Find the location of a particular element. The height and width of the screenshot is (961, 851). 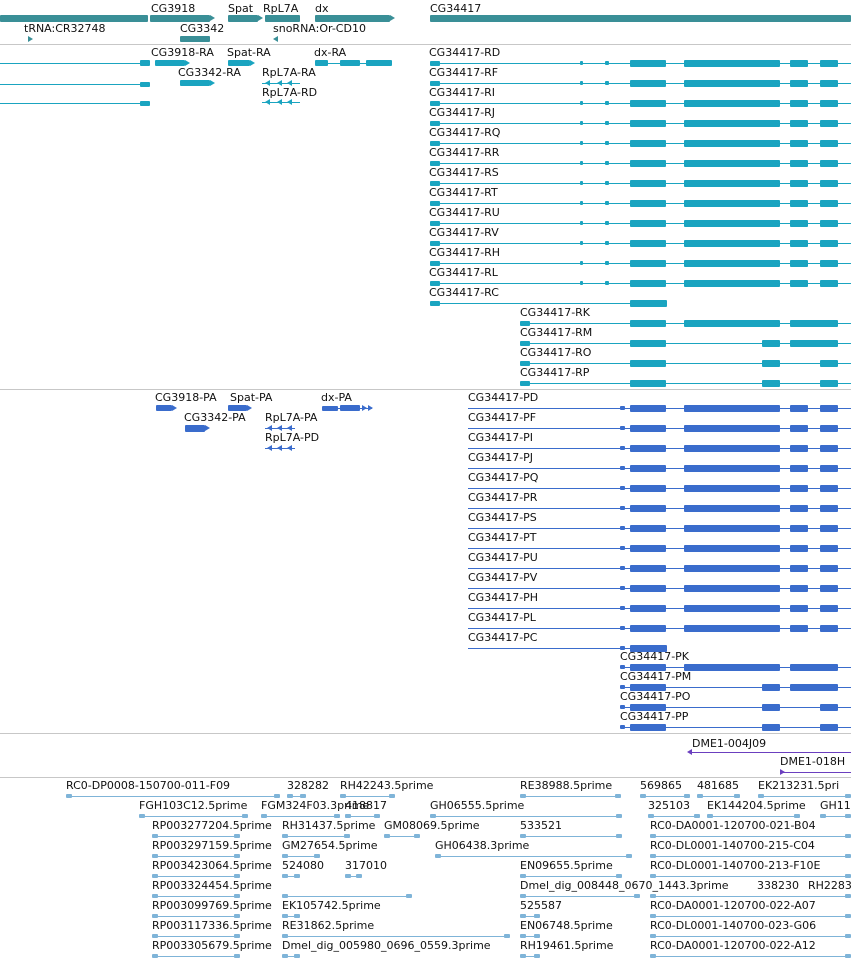

transcript-label: CG3342-RA is located at coordinates (209, 72).